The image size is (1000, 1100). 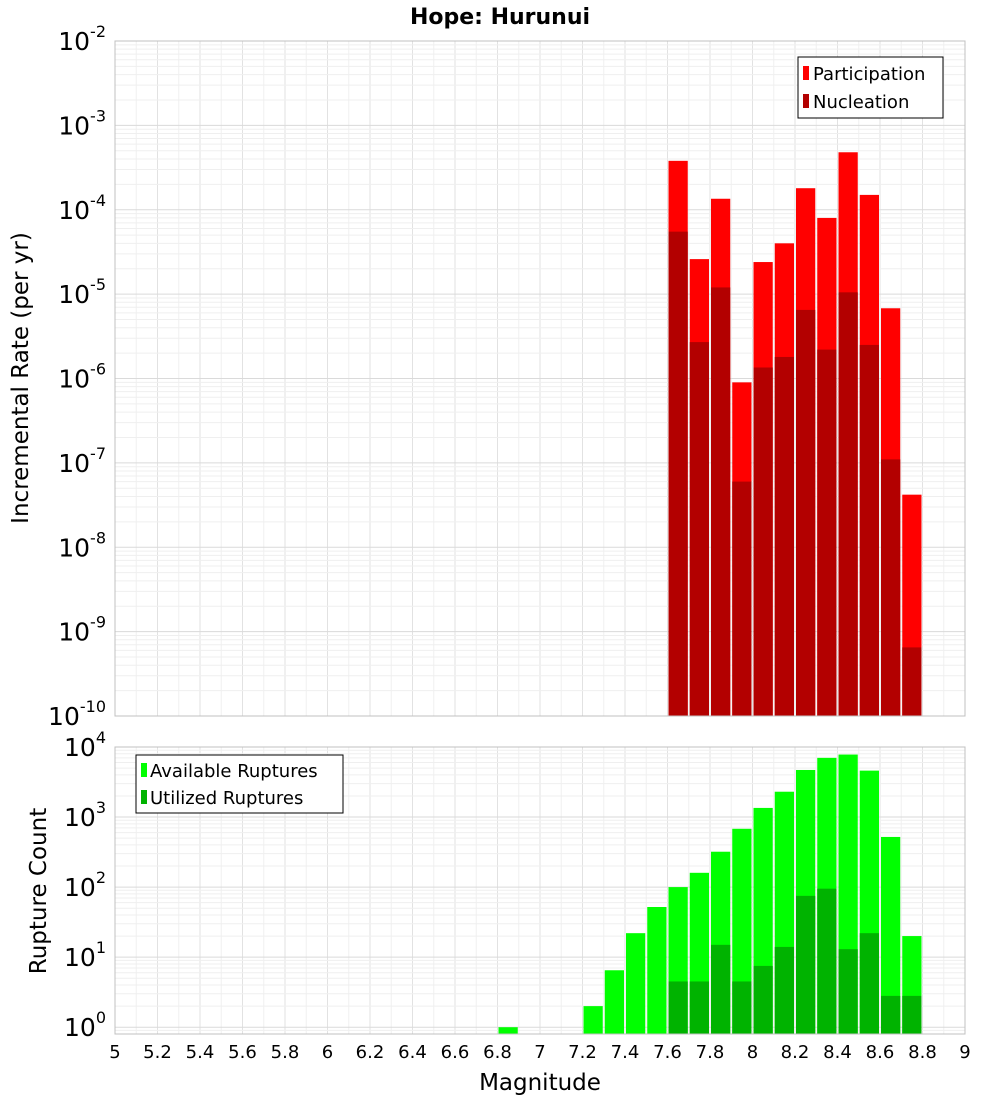 What do you see at coordinates (710, 1052) in the screenshot?
I see `x-tick-label: 7.8` at bounding box center [710, 1052].